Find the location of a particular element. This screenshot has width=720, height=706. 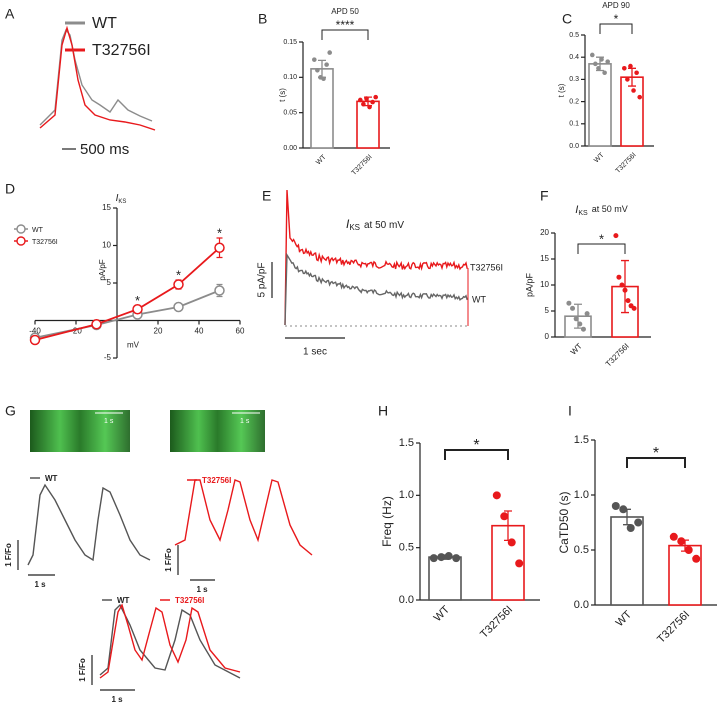

legend-label: WT is located at coordinates (51, 478).